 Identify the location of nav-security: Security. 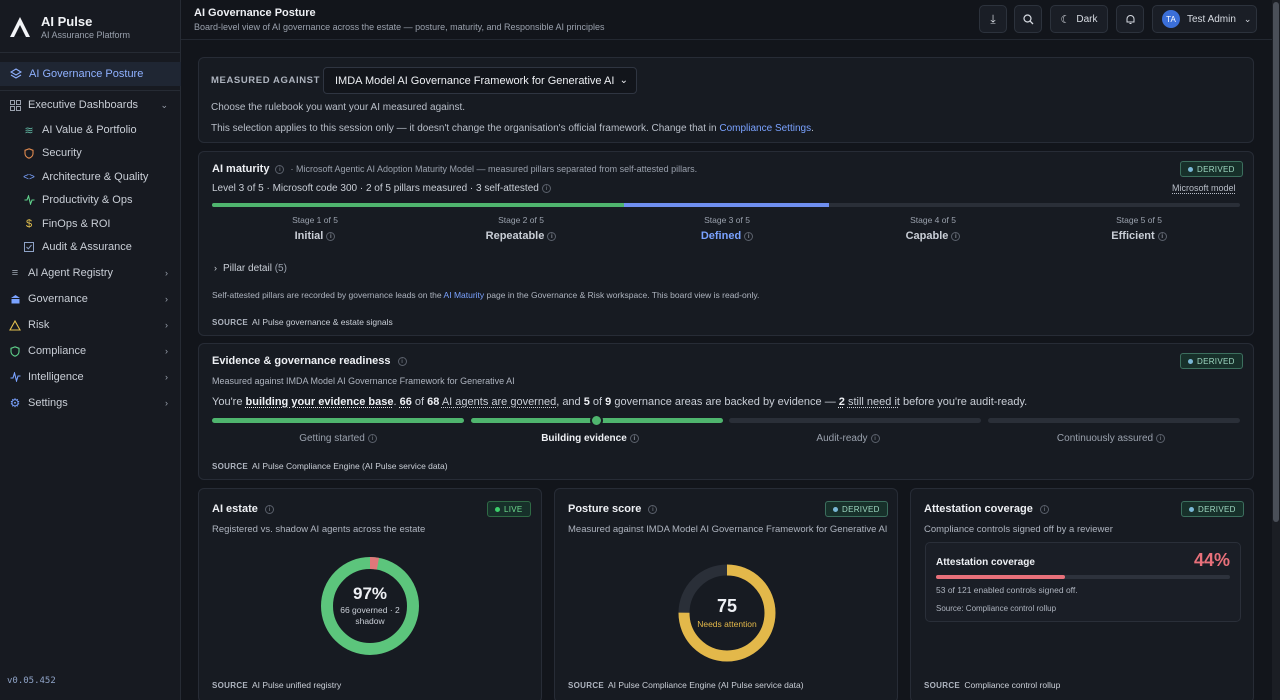
(90, 153).